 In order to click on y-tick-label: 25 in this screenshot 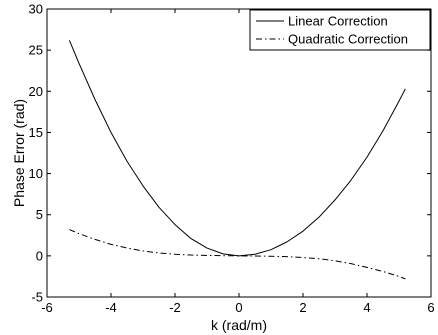, I will do `click(36, 50)`.